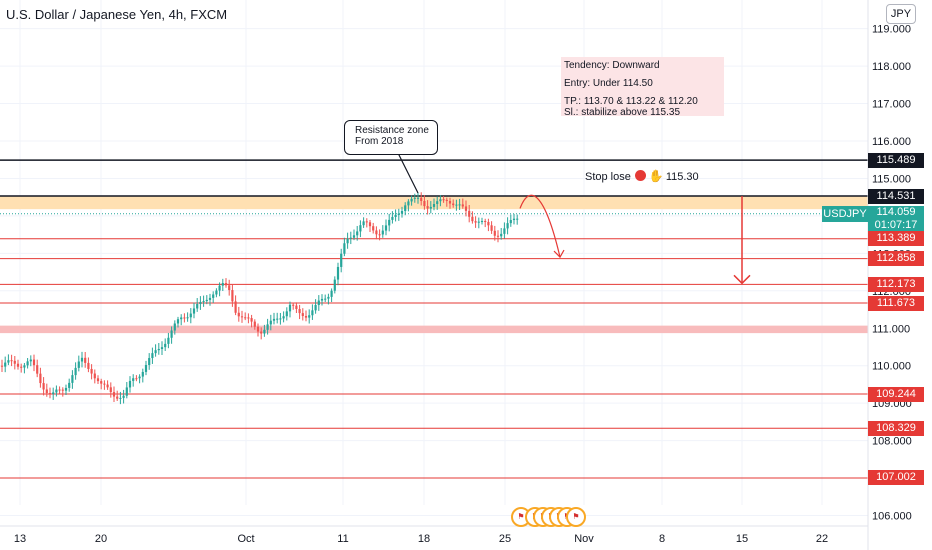 Image resolution: width=932 pixels, height=550 pixels. I want to click on x-tick-label: 22, so click(822, 539).